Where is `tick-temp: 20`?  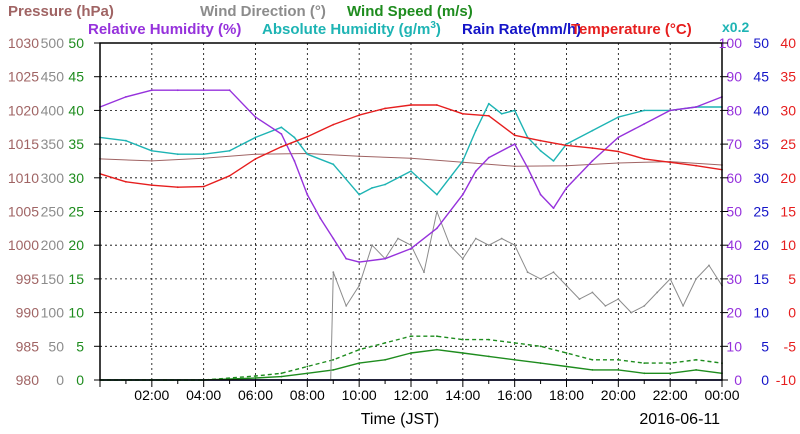 tick-temp: 20 is located at coordinates (788, 178).